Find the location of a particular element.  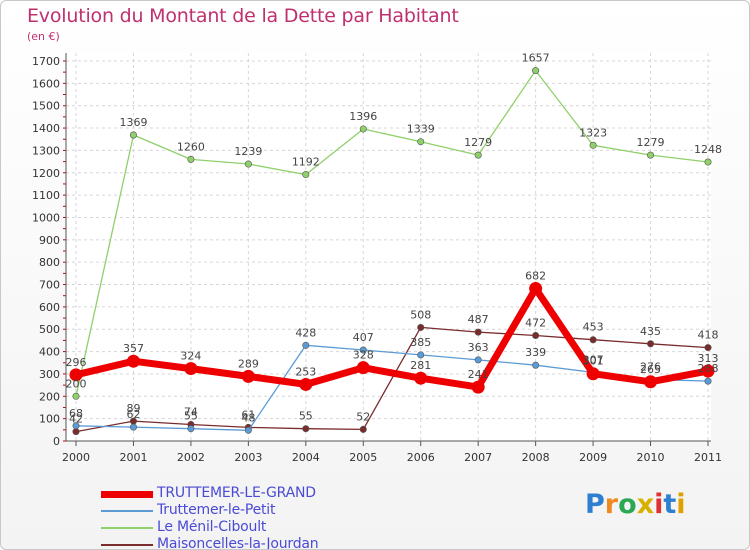

data-label: 472 is located at coordinates (535, 322).